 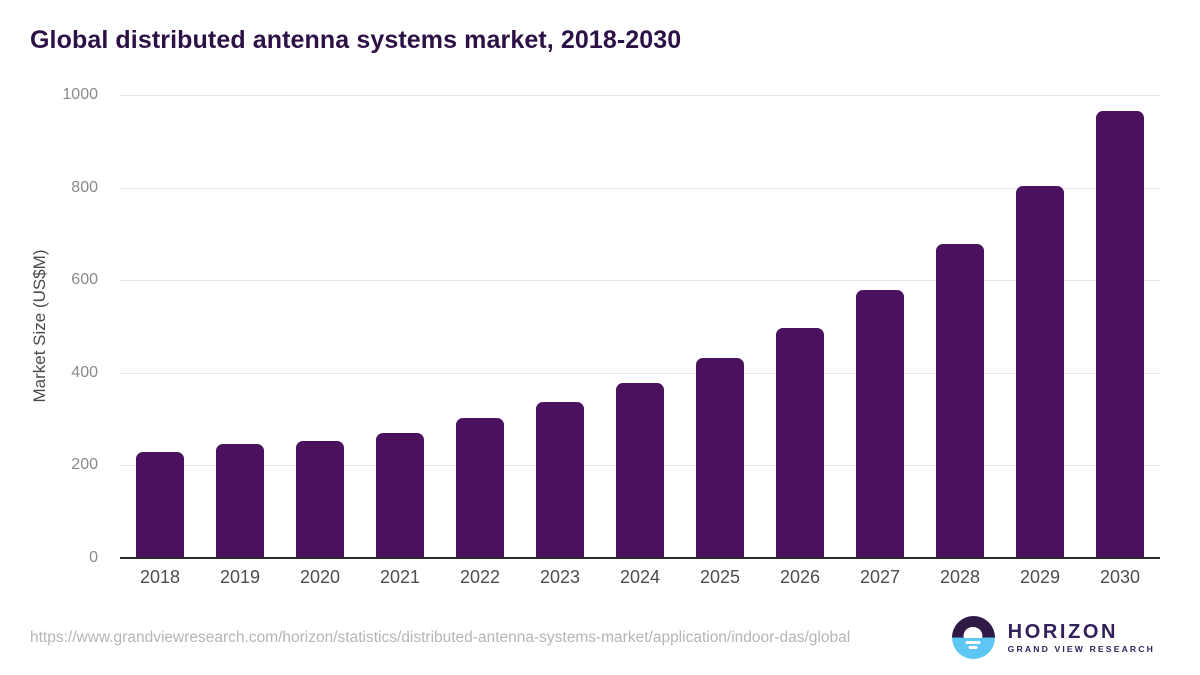 I want to click on bar-slot-2023, so click(x=560, y=326).